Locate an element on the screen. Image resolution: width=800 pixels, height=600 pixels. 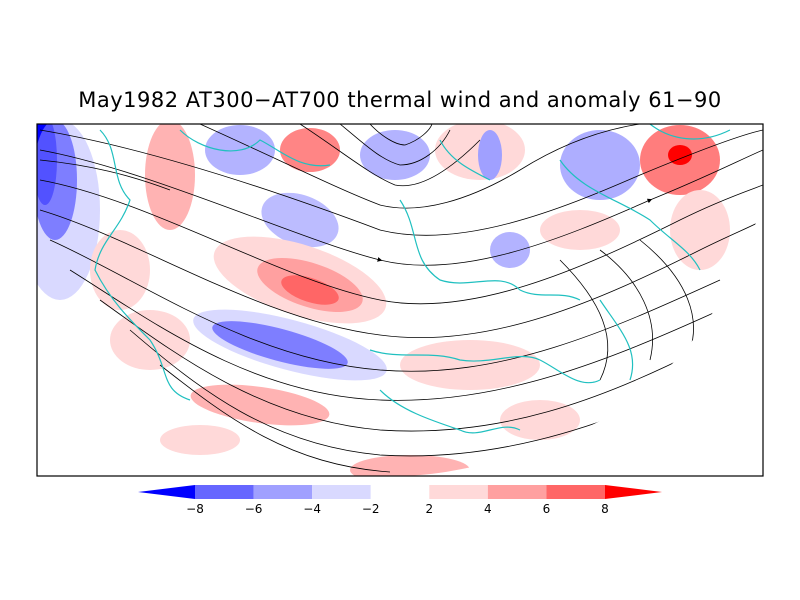
colorbar-tick-label: −2 is located at coordinates (371, 509).